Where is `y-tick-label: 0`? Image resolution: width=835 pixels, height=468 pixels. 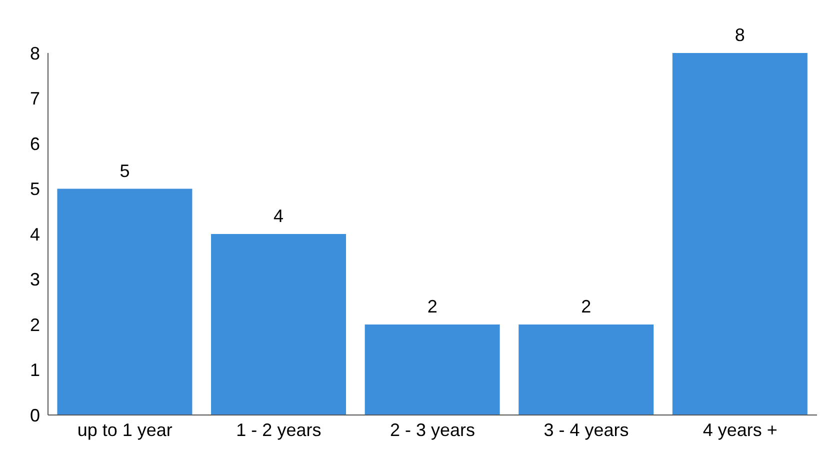
y-tick-label: 0 is located at coordinates (35, 415).